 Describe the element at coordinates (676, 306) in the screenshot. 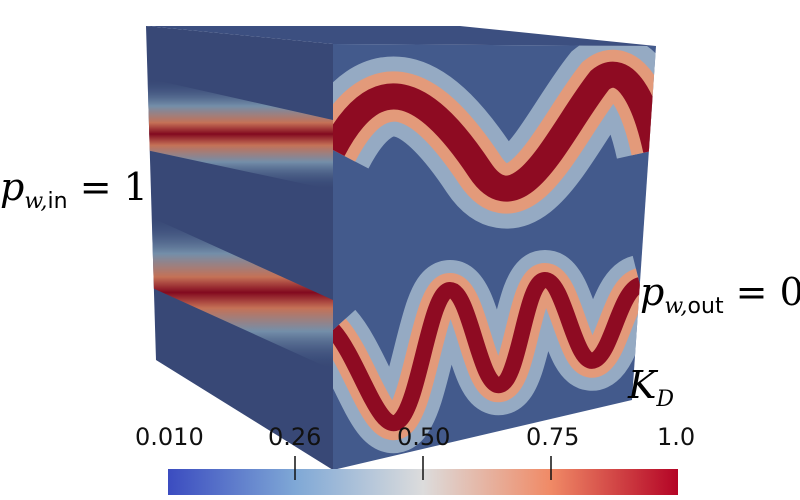

I see `outlet-sub-symbol: w,` at that location.